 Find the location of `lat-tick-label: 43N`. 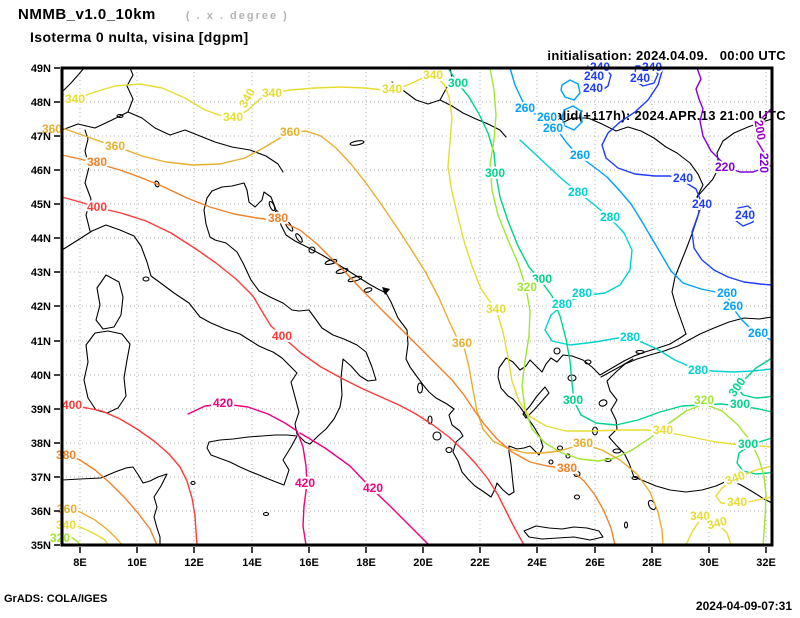

lat-tick-label: 43N is located at coordinates (41, 273).